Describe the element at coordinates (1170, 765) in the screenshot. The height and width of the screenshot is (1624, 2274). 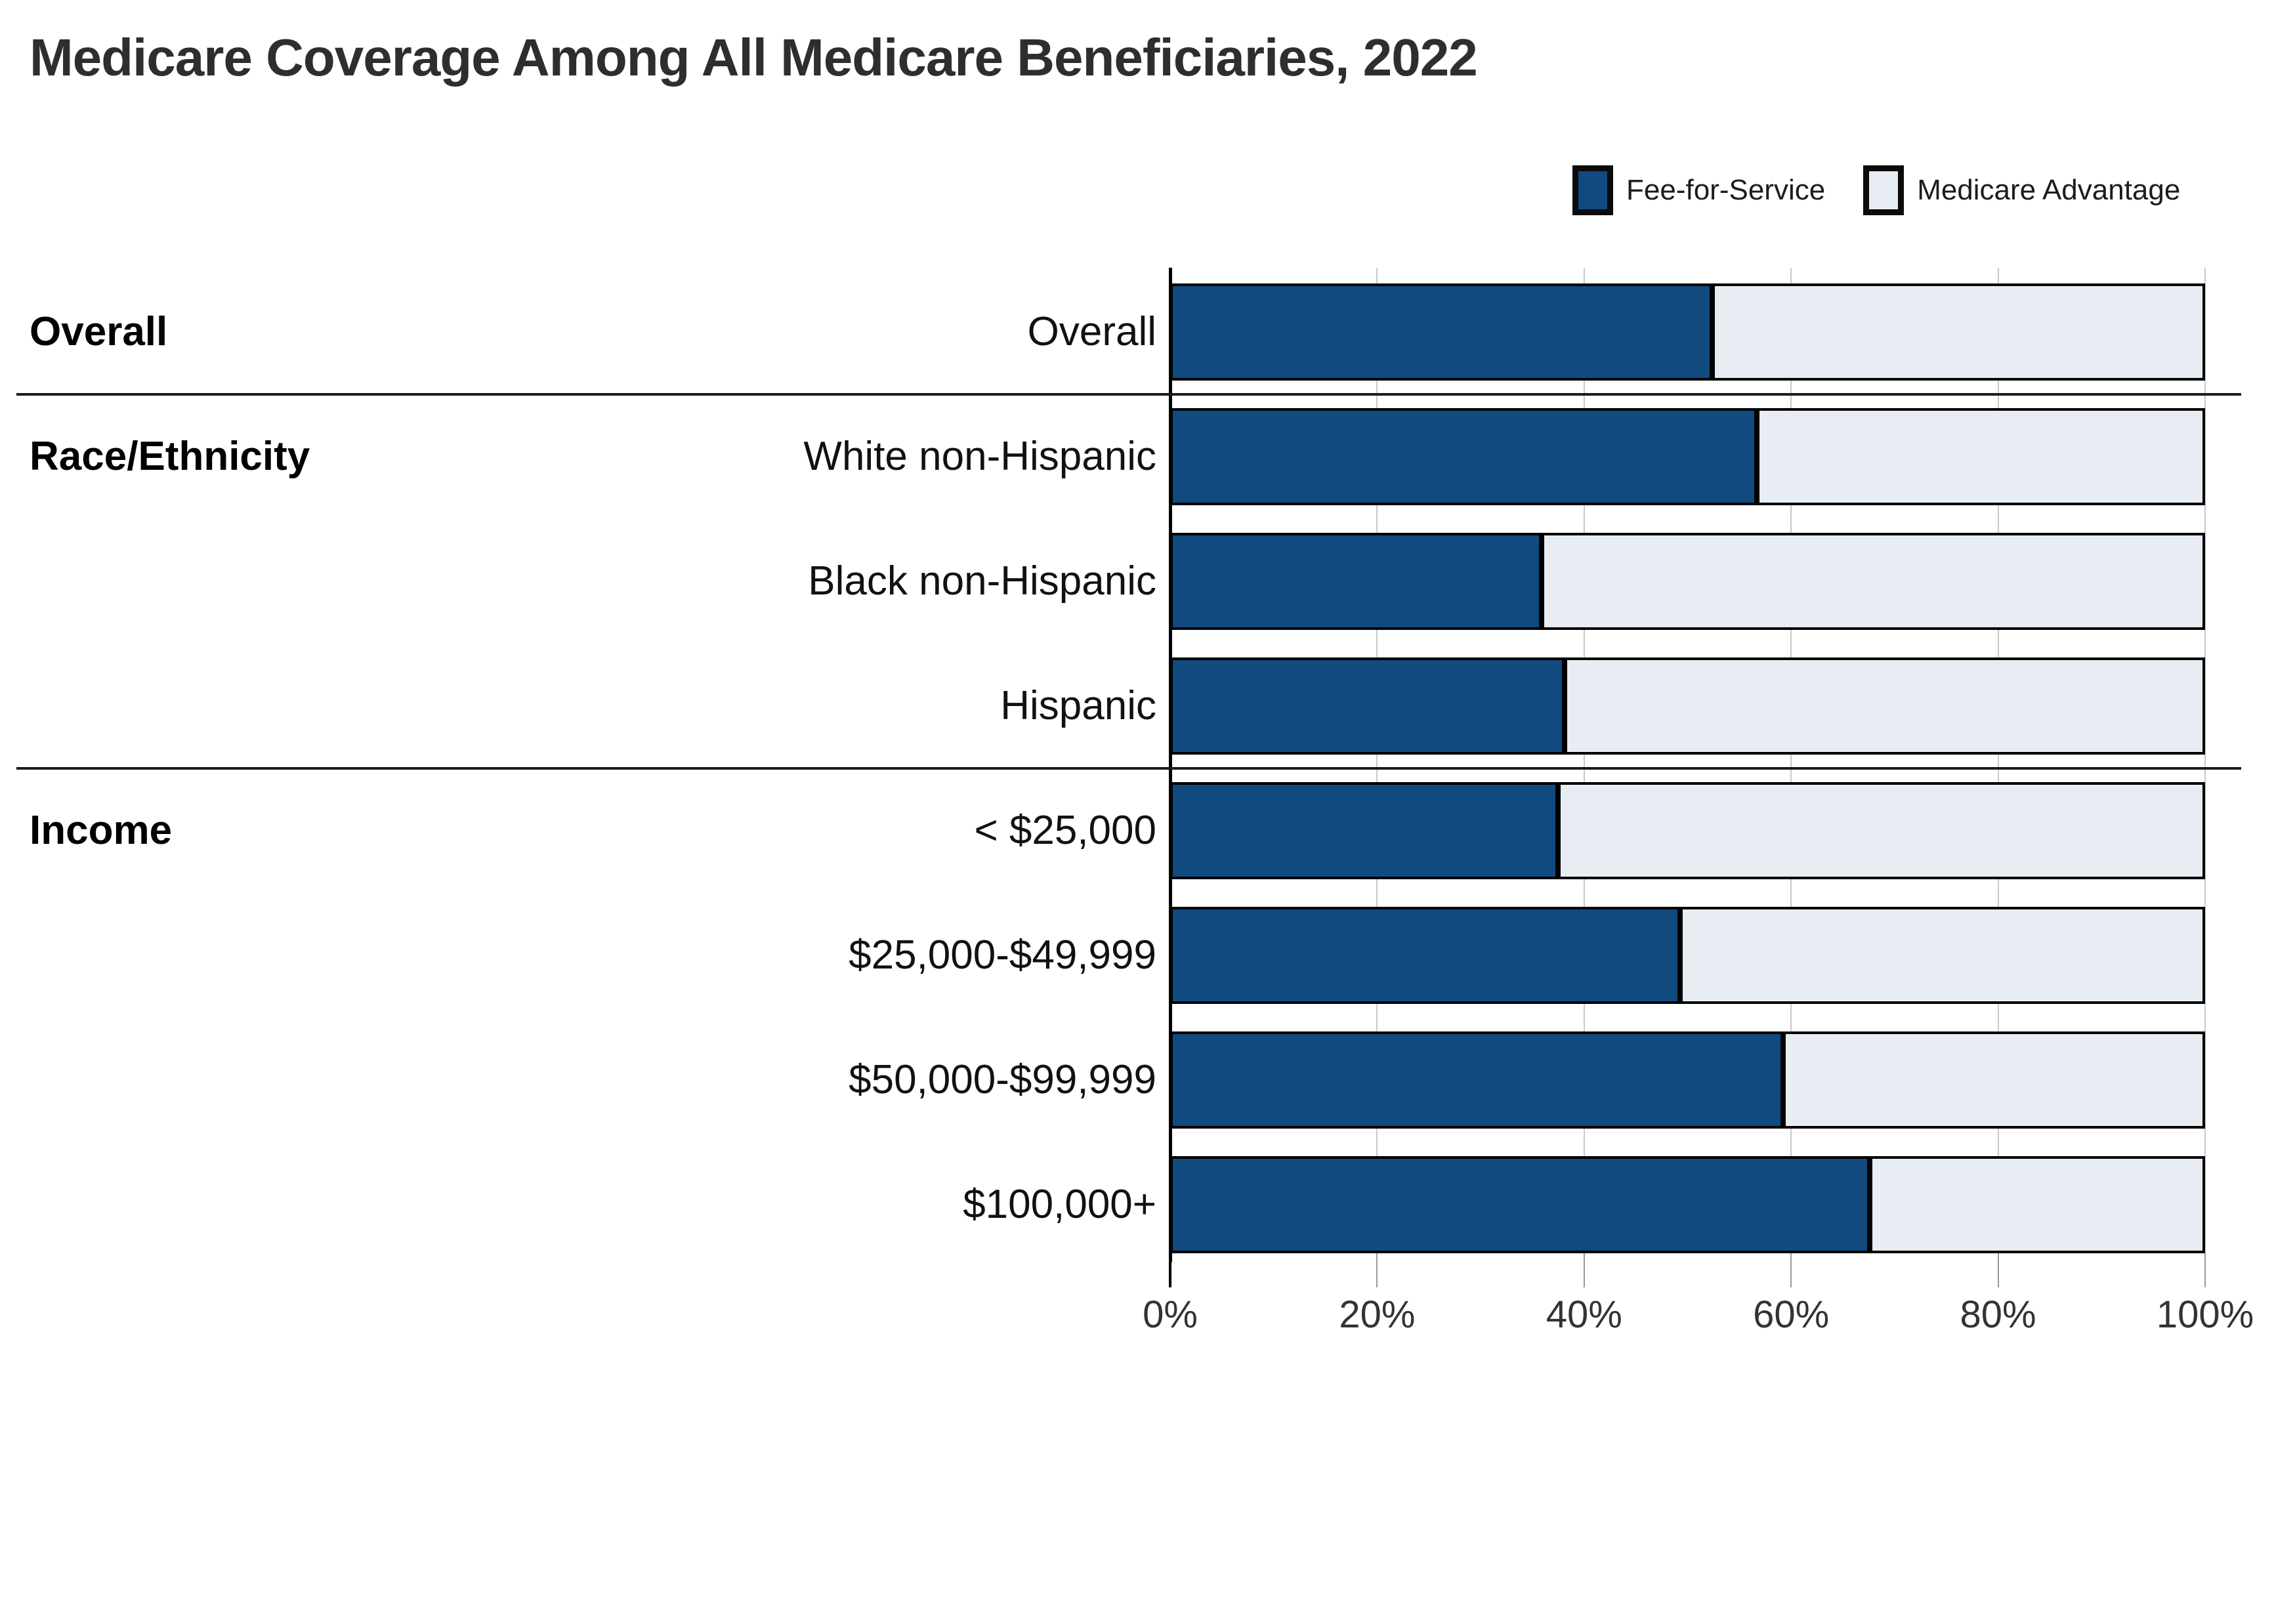
I see `y-axis-line` at that location.